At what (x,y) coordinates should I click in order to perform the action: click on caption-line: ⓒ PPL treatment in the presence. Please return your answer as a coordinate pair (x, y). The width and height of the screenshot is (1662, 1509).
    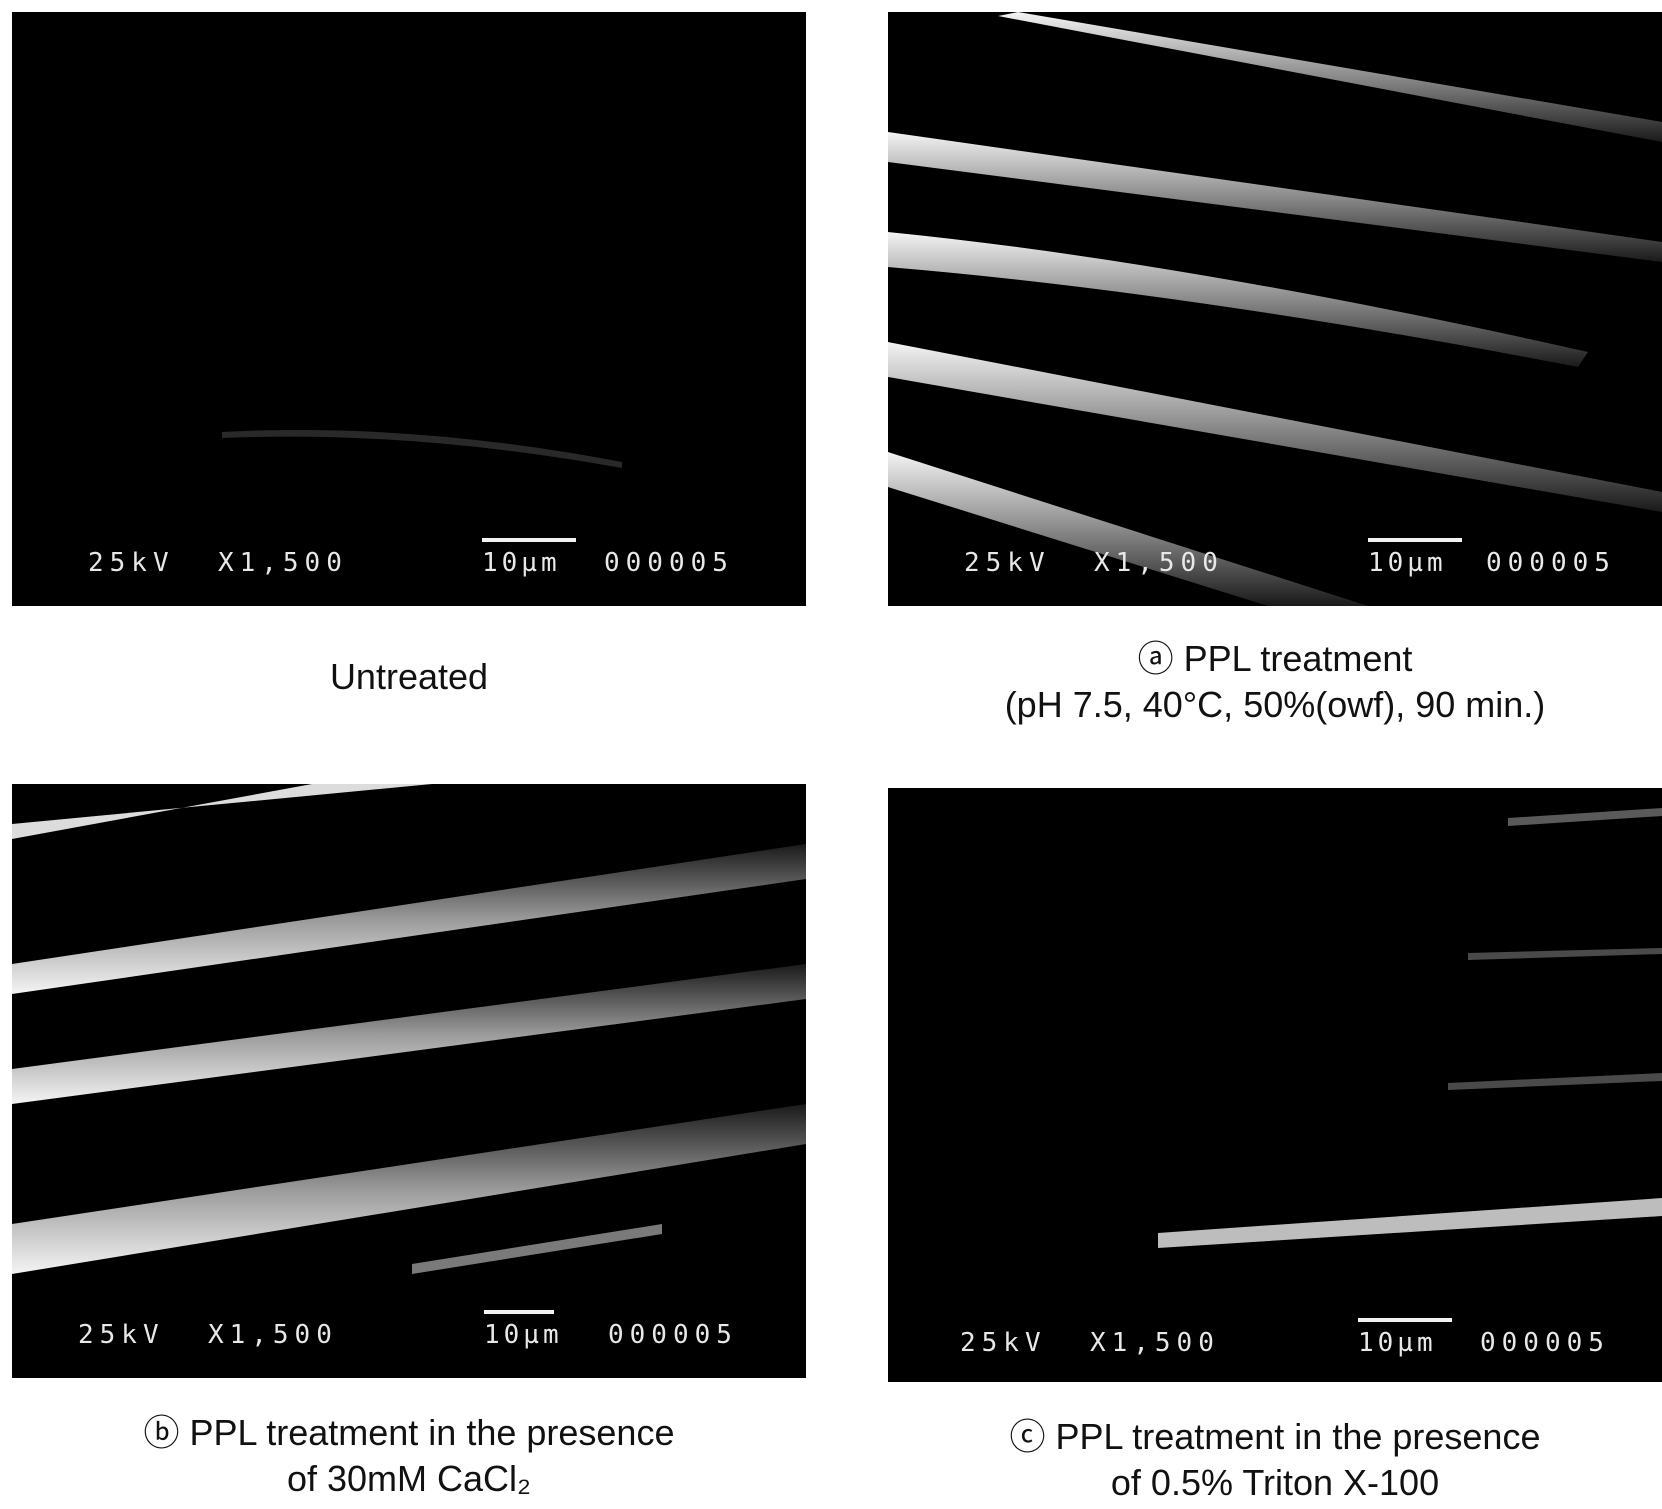
    Looking at the image, I should click on (1275, 1436).